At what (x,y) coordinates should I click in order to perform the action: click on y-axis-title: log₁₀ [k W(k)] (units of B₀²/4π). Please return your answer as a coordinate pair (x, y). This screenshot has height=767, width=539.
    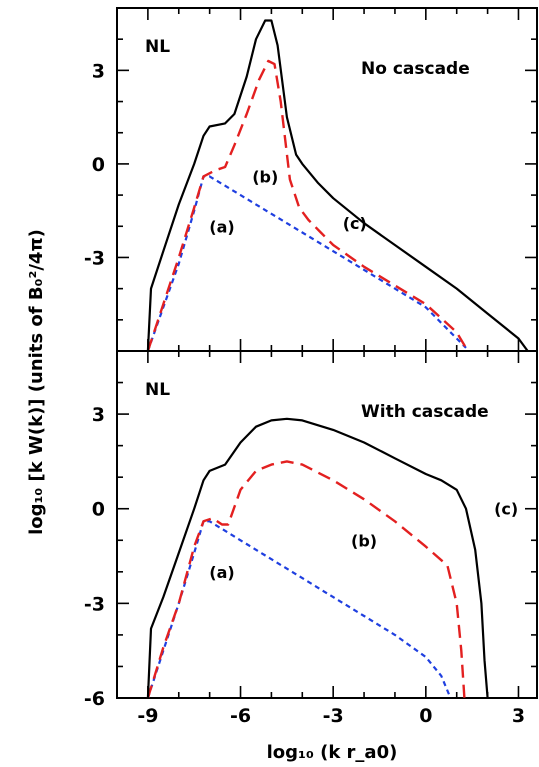
    Looking at the image, I should click on (36, 382).